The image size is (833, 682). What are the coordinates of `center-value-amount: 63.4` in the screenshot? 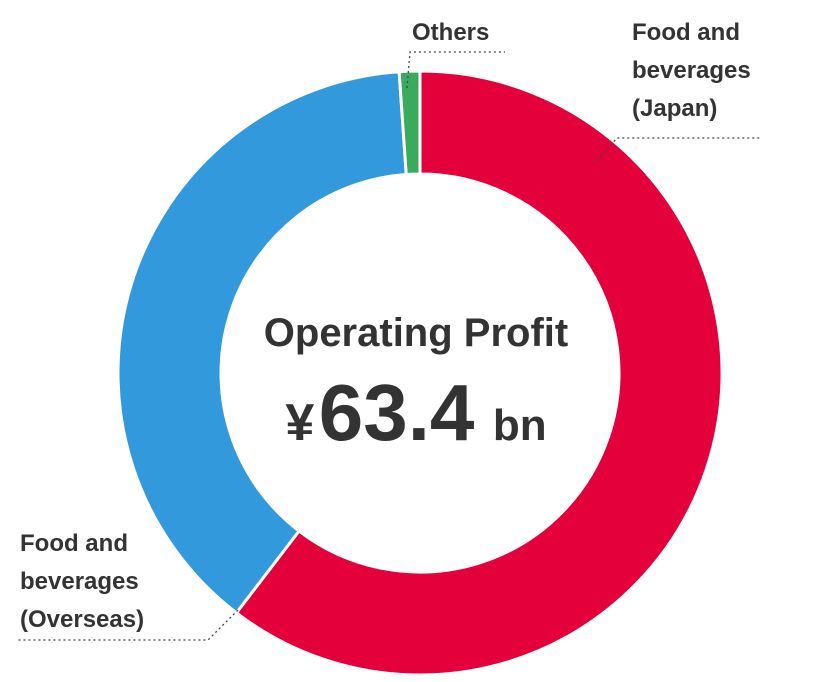 It's located at (397, 412).